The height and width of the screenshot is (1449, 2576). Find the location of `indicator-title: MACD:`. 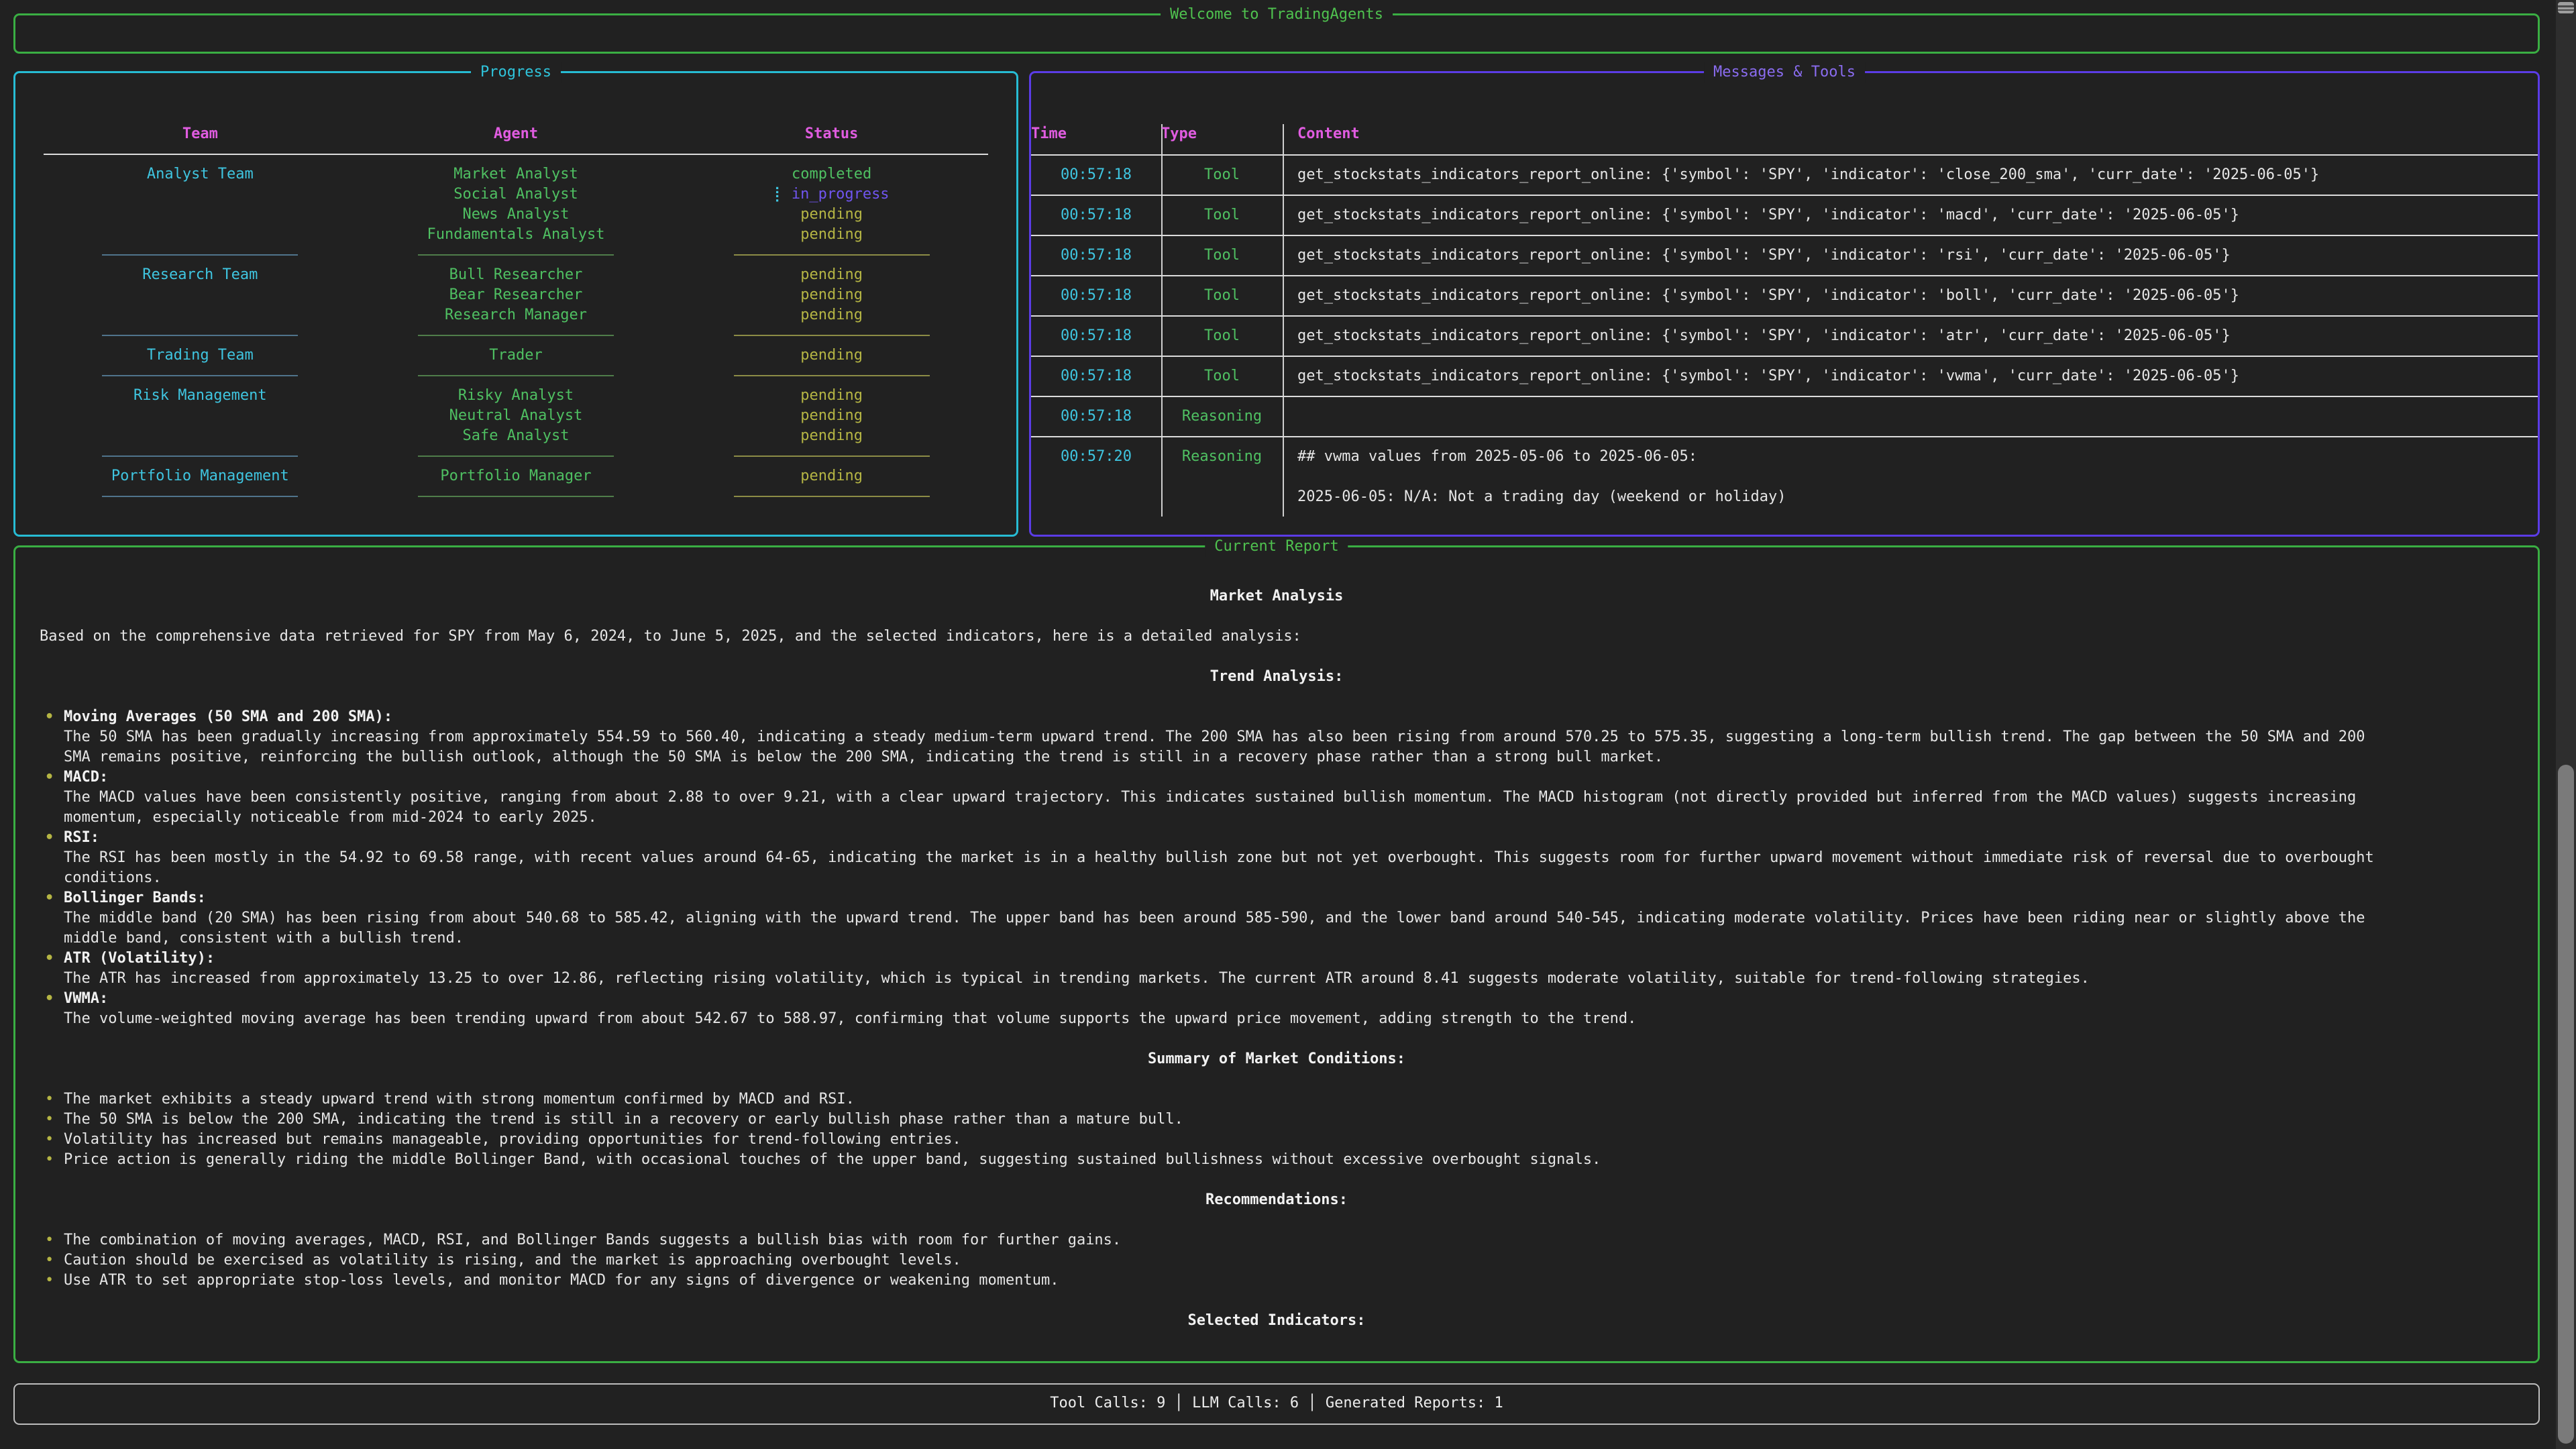

indicator-title: MACD: is located at coordinates (1277, 777).